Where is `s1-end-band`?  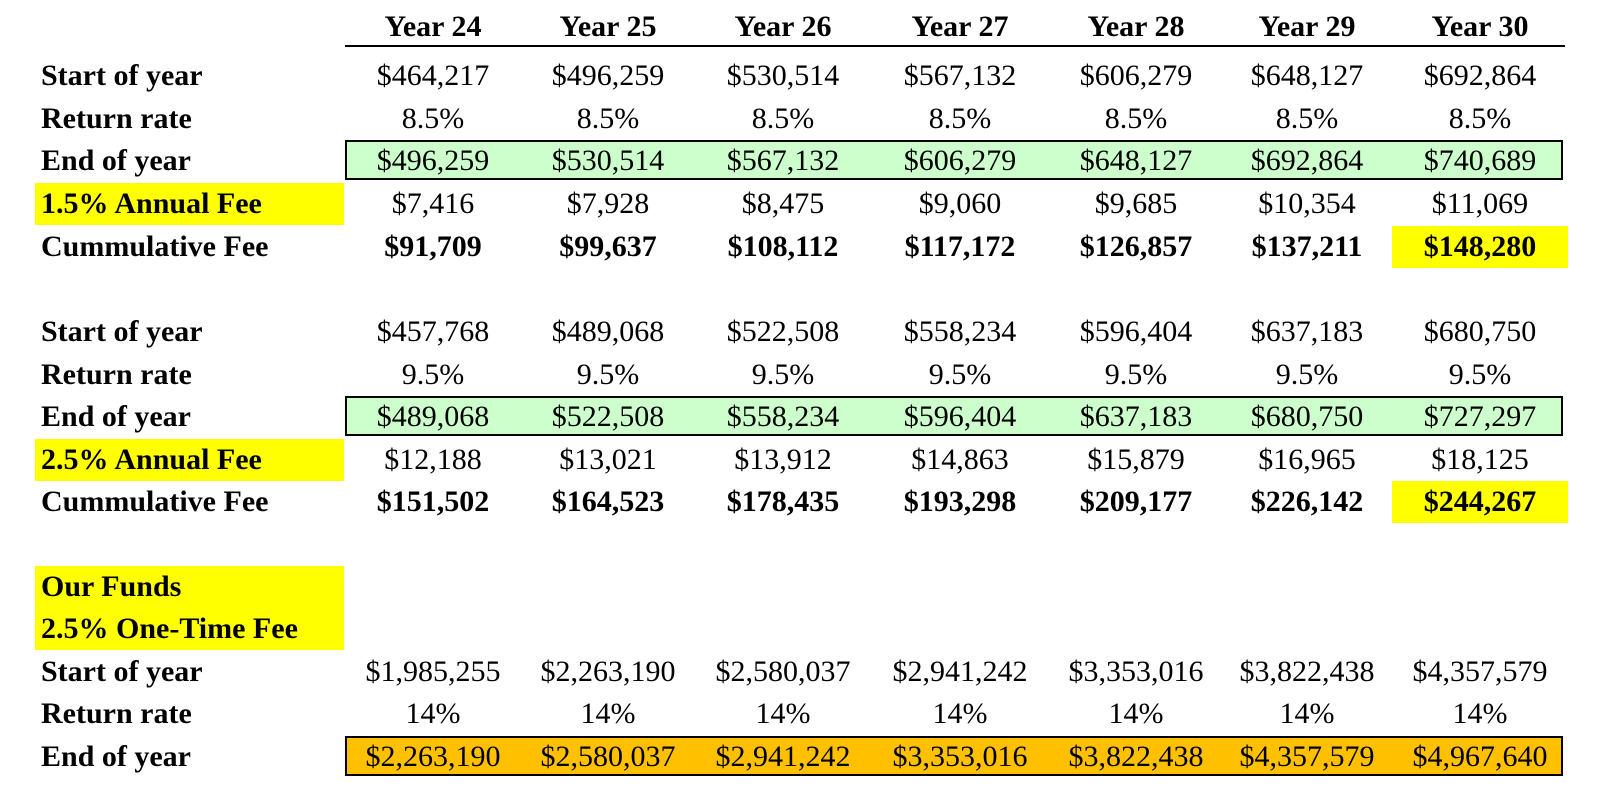
s1-end-band is located at coordinates (954, 160).